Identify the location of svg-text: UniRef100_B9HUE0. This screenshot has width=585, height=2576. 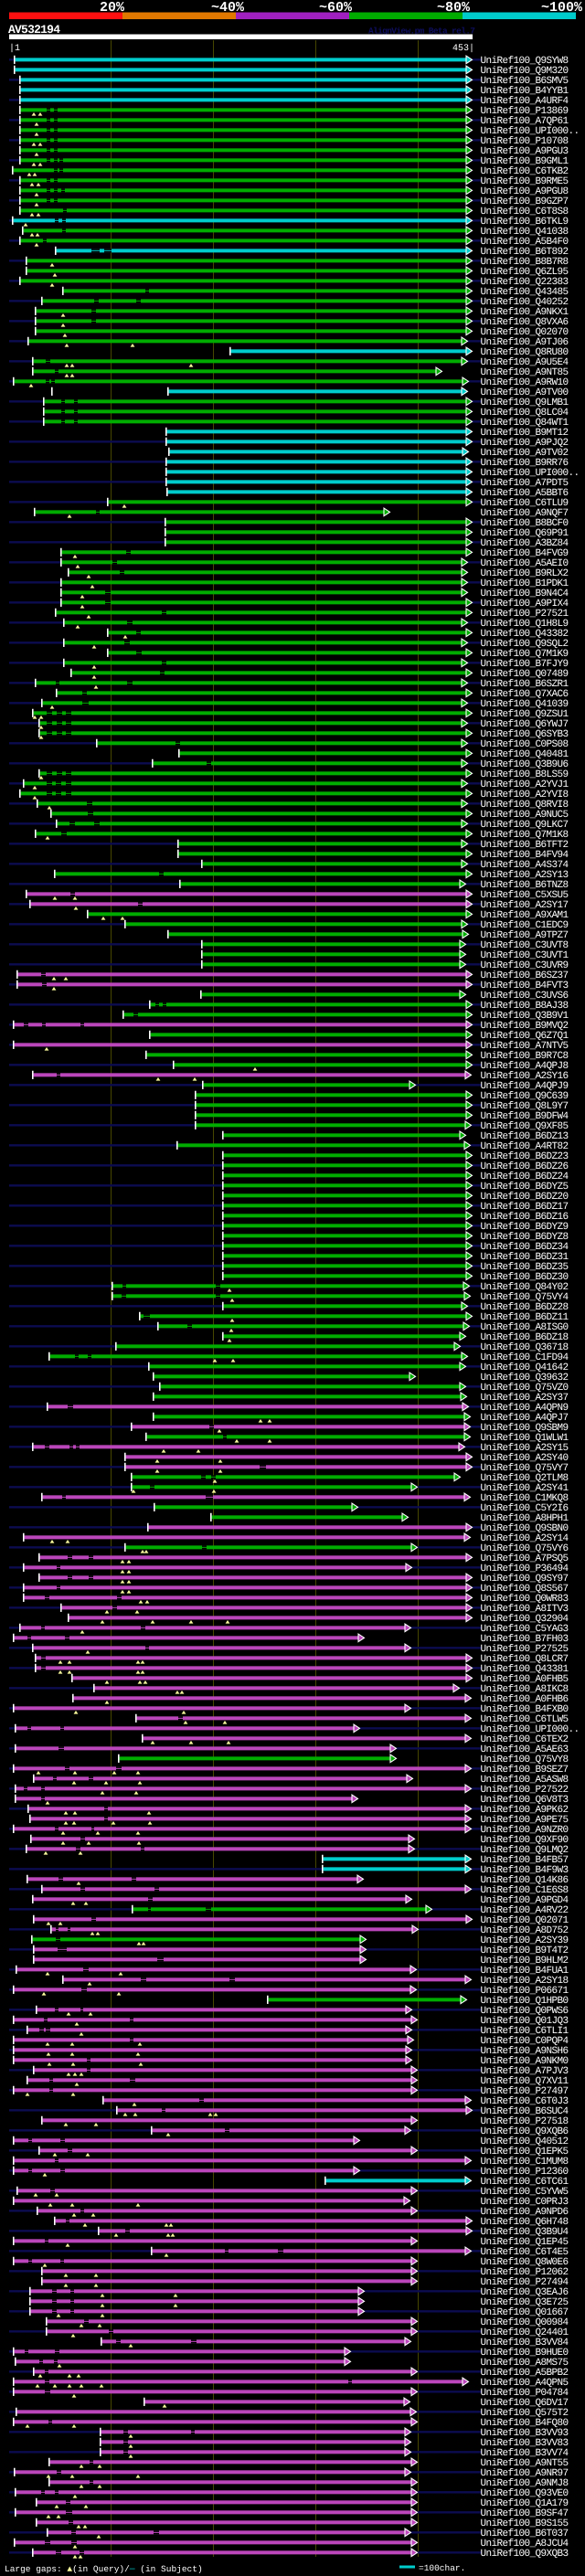
(525, 2353).